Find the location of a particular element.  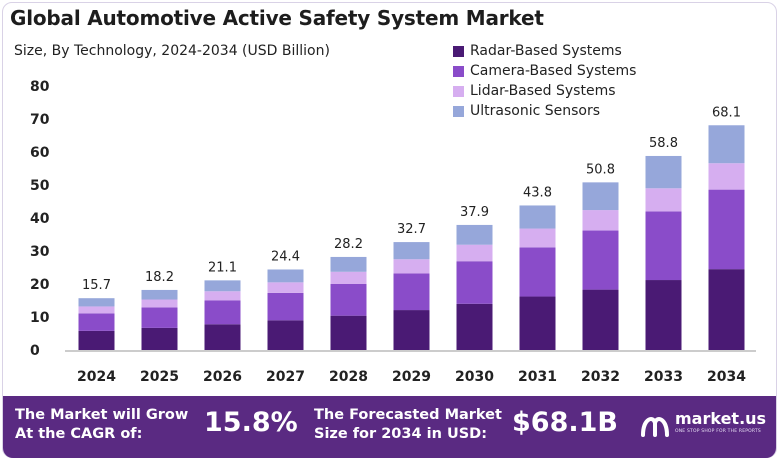

cagr-value: 15.8% is located at coordinates (251, 422).